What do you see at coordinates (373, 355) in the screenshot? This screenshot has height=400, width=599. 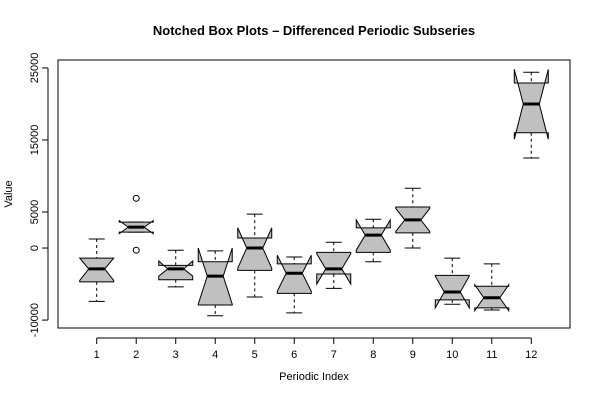 I see `x-tick-label: 8` at bounding box center [373, 355].